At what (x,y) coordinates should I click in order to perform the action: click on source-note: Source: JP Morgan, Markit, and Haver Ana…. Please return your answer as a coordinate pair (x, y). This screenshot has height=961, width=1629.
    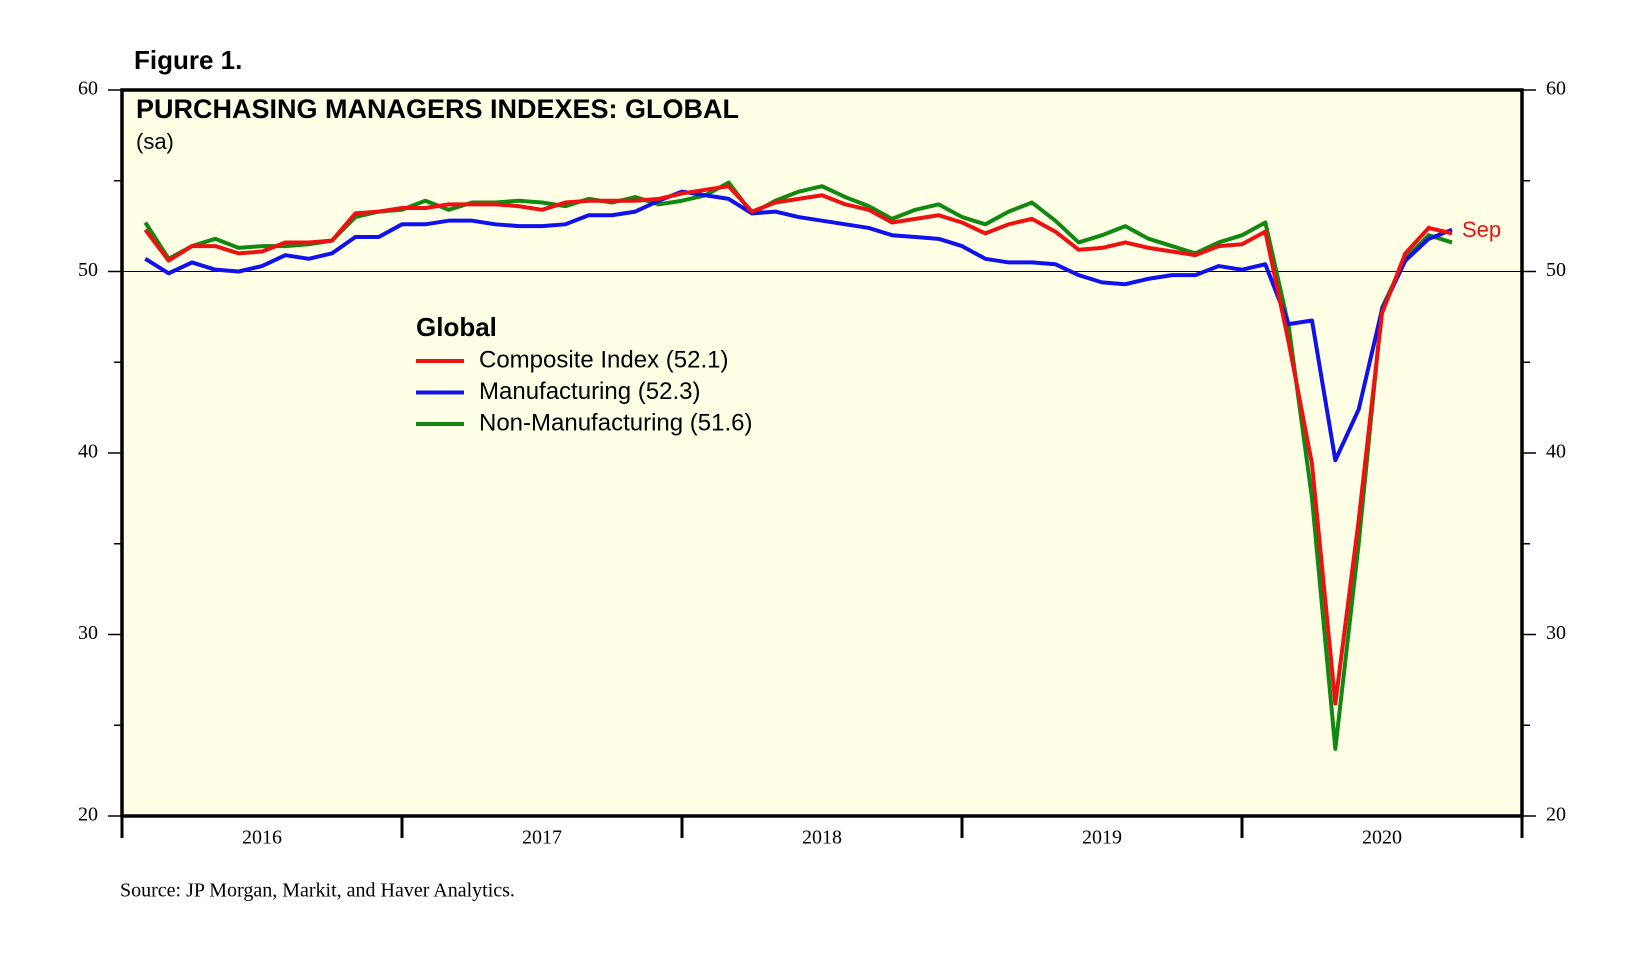
    Looking at the image, I should click on (317, 891).